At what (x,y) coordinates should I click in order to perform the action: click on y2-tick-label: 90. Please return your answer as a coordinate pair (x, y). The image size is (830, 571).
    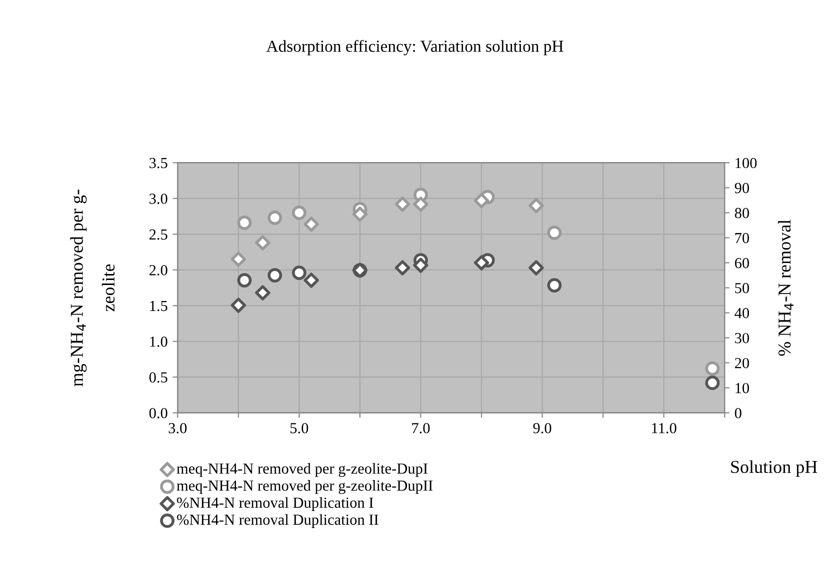
    Looking at the image, I should click on (742, 188).